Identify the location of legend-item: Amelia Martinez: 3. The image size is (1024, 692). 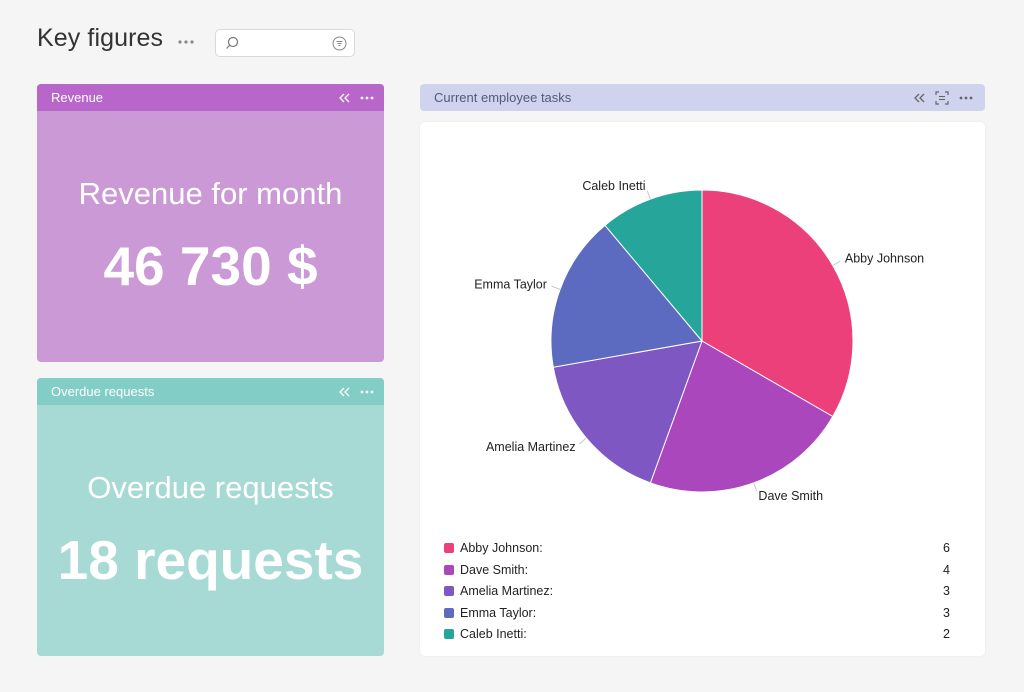
(697, 595).